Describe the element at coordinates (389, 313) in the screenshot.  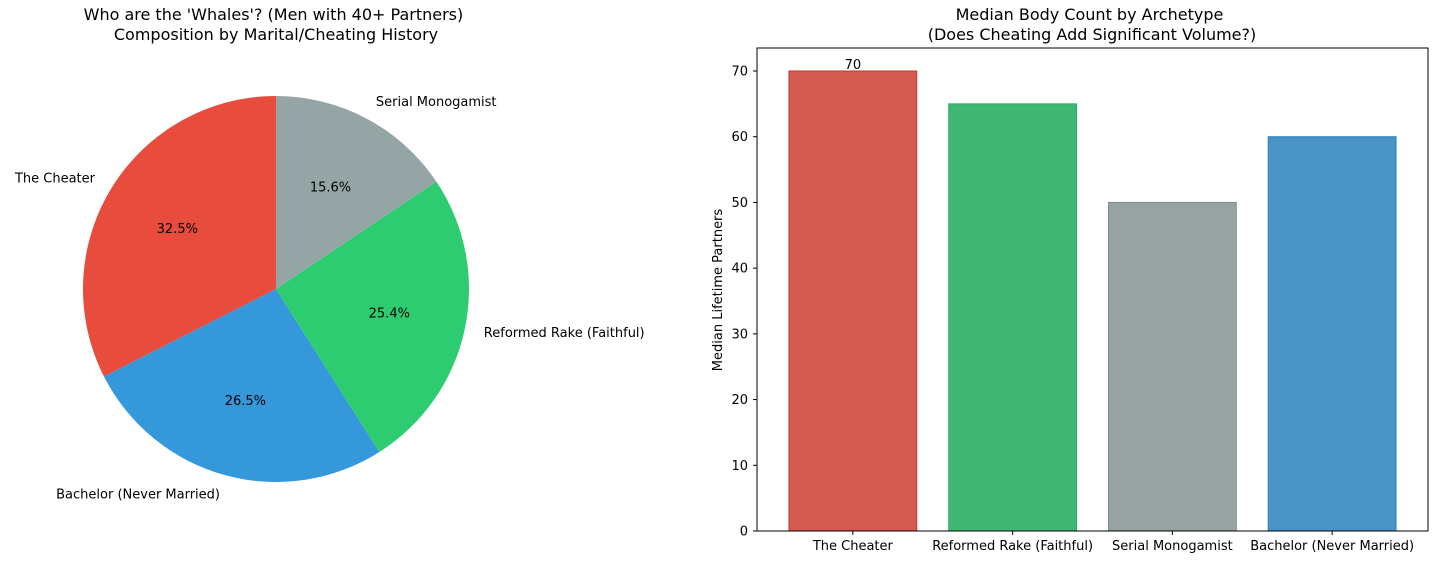
I see `pie-pct-label-reformed-rake-faithful: 25.4%` at that location.